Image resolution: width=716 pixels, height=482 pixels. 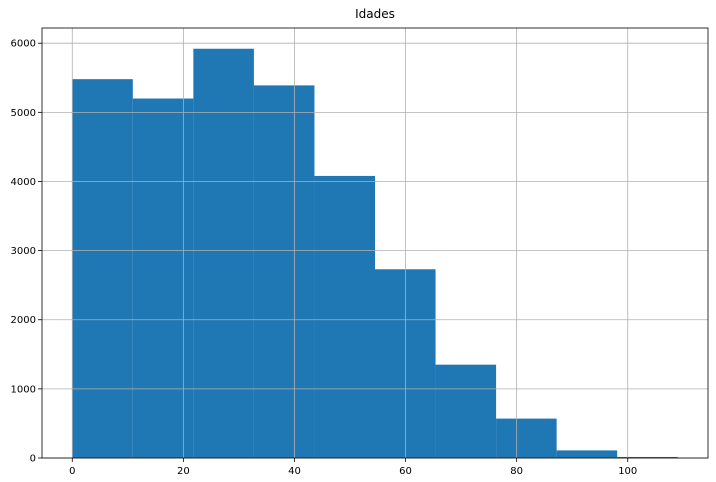 I want to click on x-tick-label: 20, so click(x=183, y=471).